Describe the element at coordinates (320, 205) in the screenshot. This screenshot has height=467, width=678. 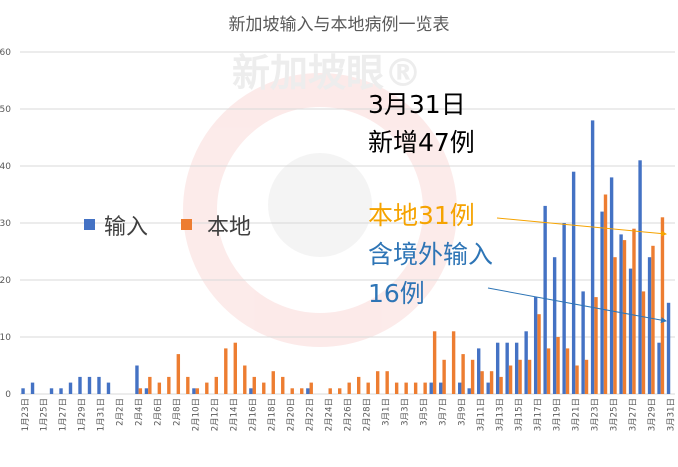
I see `watermark-logo-core` at that location.